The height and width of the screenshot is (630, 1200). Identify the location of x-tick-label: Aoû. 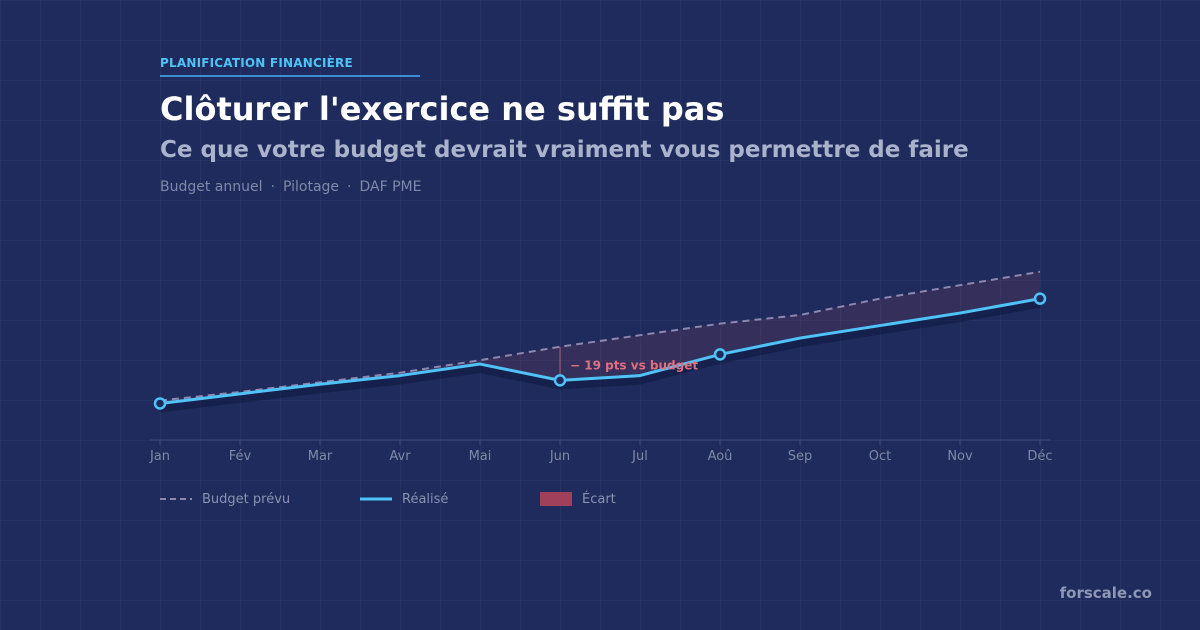
(720, 456).